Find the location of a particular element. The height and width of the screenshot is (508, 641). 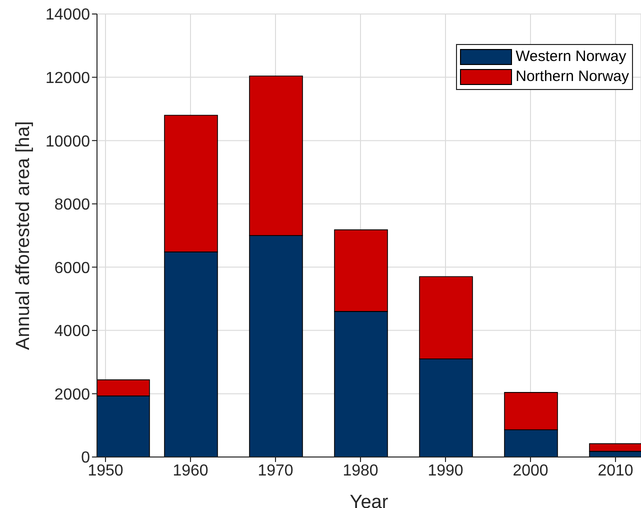

y-tick-label: 12000 is located at coordinates (68, 78).